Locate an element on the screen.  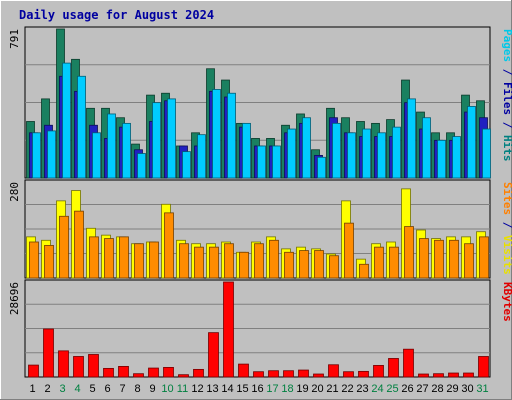
x-tick-label: 20 is located at coordinates (317, 389).